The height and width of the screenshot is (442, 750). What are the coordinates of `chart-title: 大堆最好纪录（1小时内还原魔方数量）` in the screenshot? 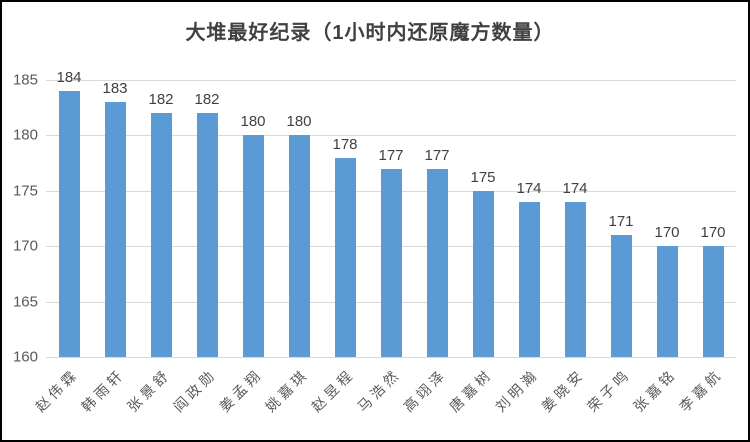 It's located at (370, 33).